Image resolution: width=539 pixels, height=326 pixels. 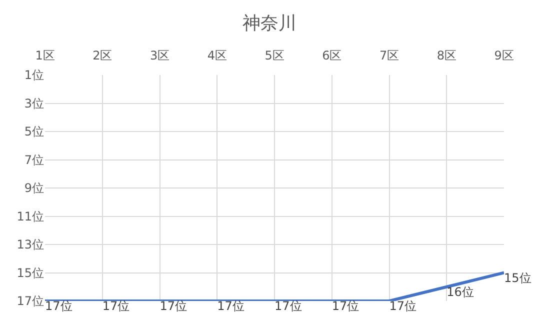 I want to click on x-tick-label: 7区, so click(x=389, y=55).